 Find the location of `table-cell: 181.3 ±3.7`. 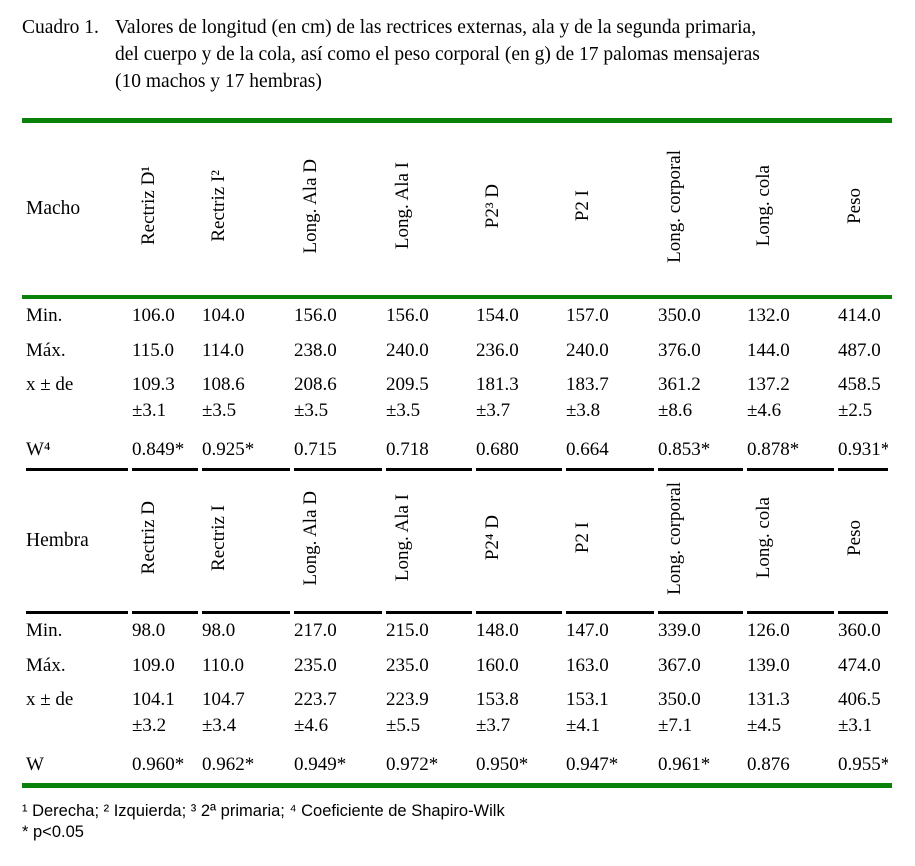

table-cell: 181.3 ±3.7 is located at coordinates (497, 397).